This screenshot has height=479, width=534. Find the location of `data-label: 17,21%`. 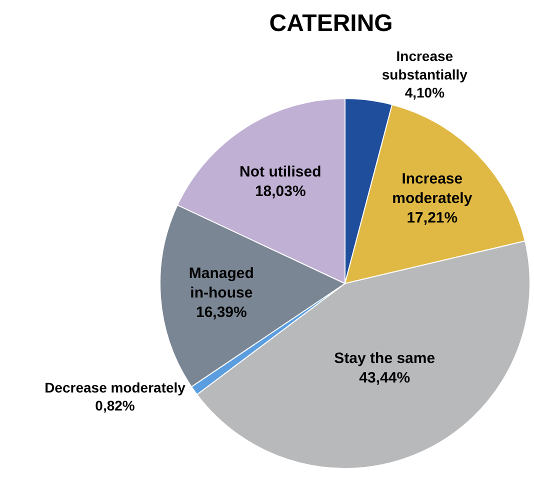

data-label: 17,21% is located at coordinates (432, 217).